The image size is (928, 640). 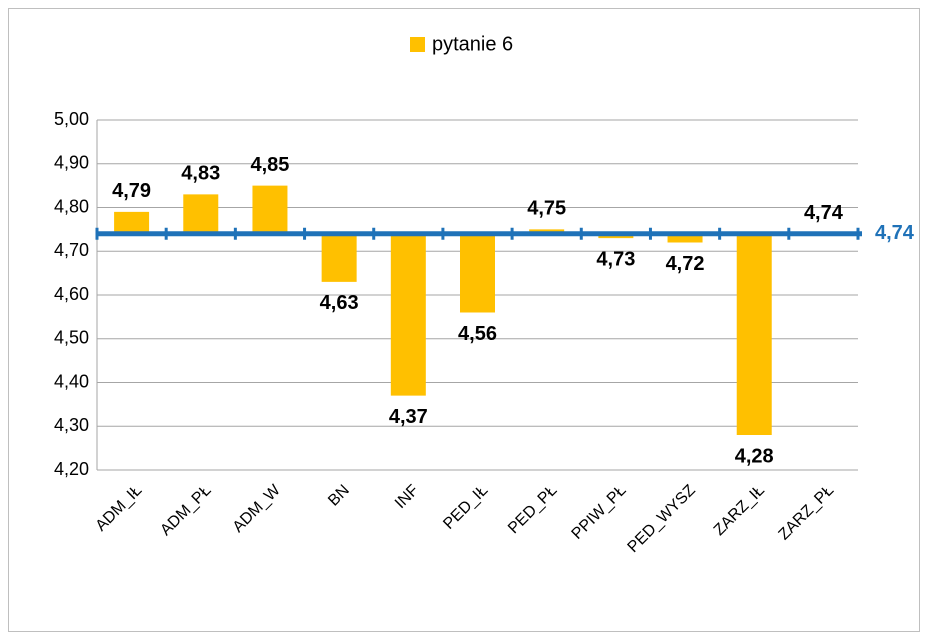 I want to click on y-tick-label: 4,80, so click(x=71, y=206).